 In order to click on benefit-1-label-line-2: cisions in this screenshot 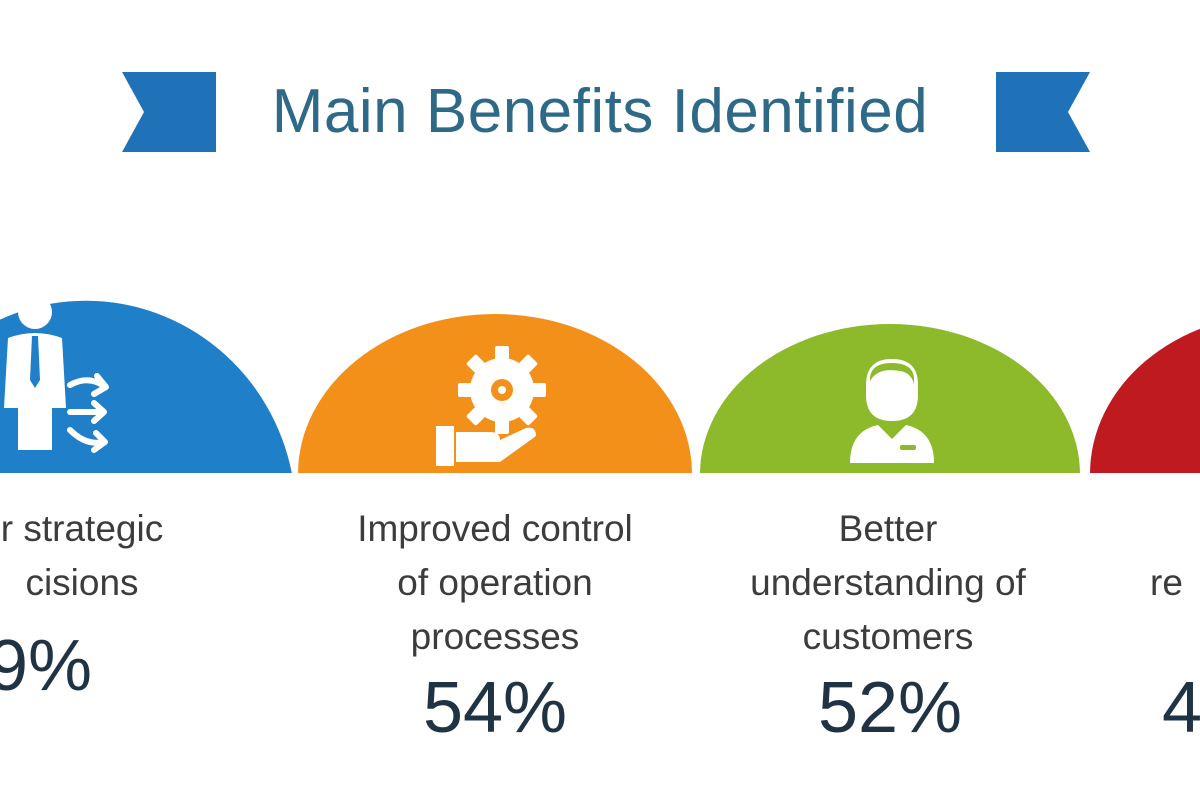, I will do `click(82, 582)`.